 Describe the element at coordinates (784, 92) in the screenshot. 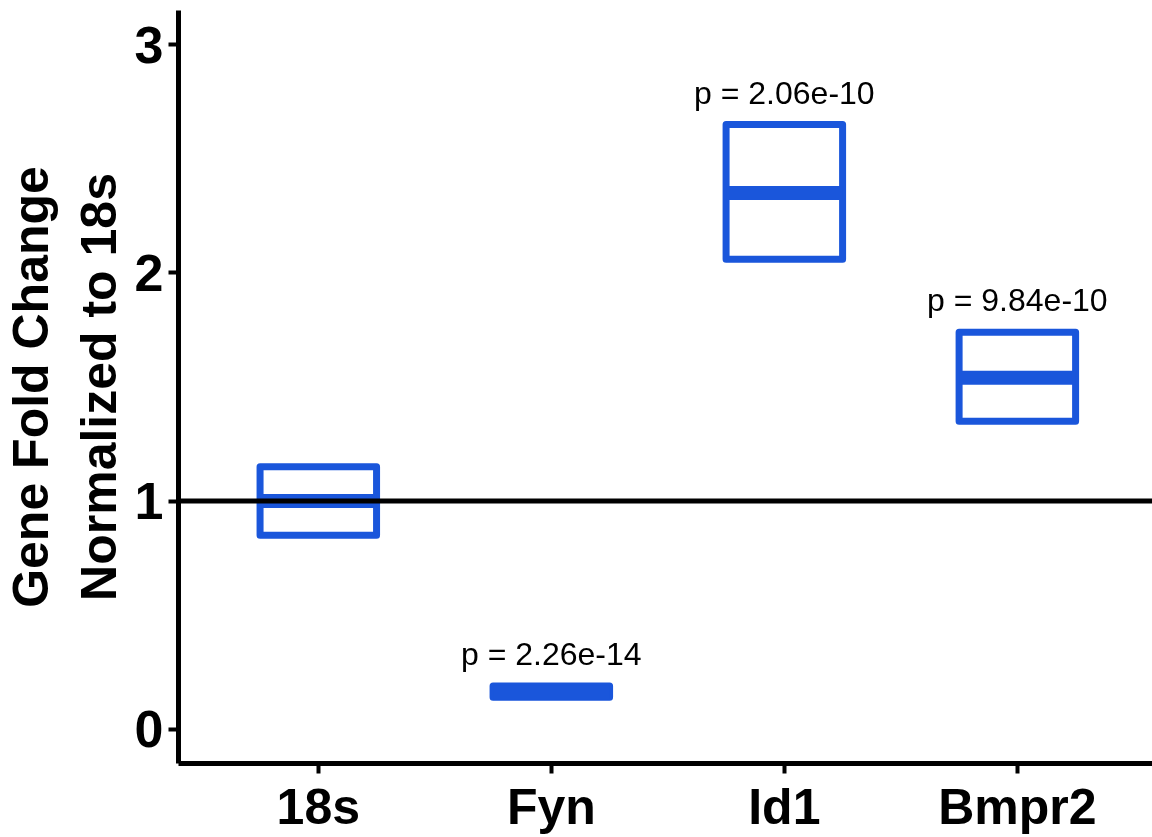

I see `annotation: p = 2.06e-10` at that location.